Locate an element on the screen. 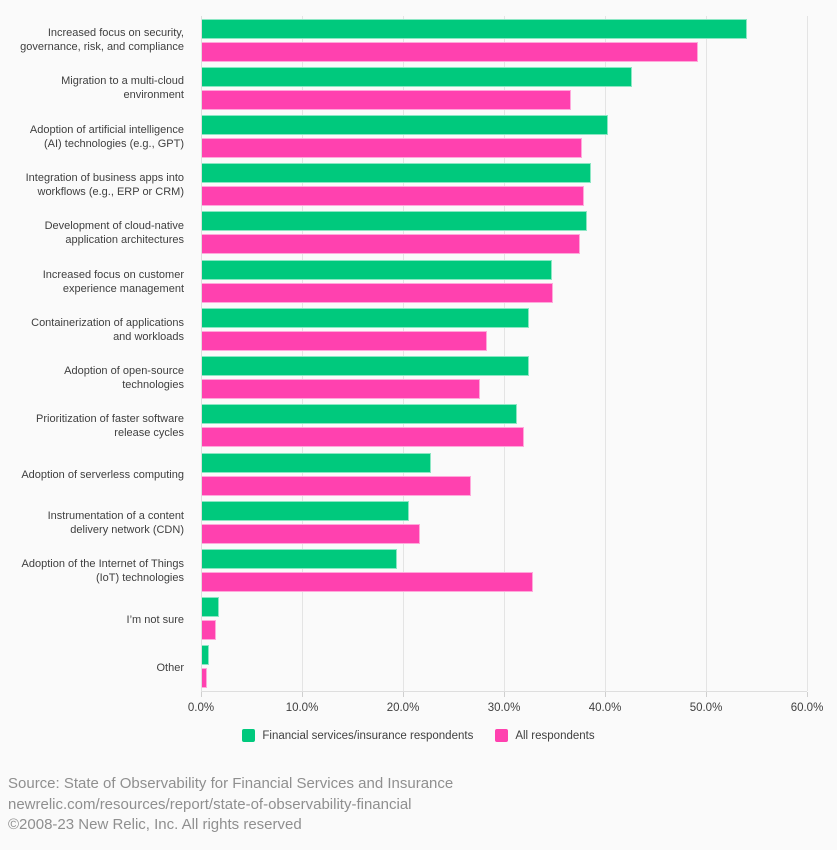 This screenshot has height=850, width=837. category-label: Adoption of open-source technologies is located at coordinates (124, 378).